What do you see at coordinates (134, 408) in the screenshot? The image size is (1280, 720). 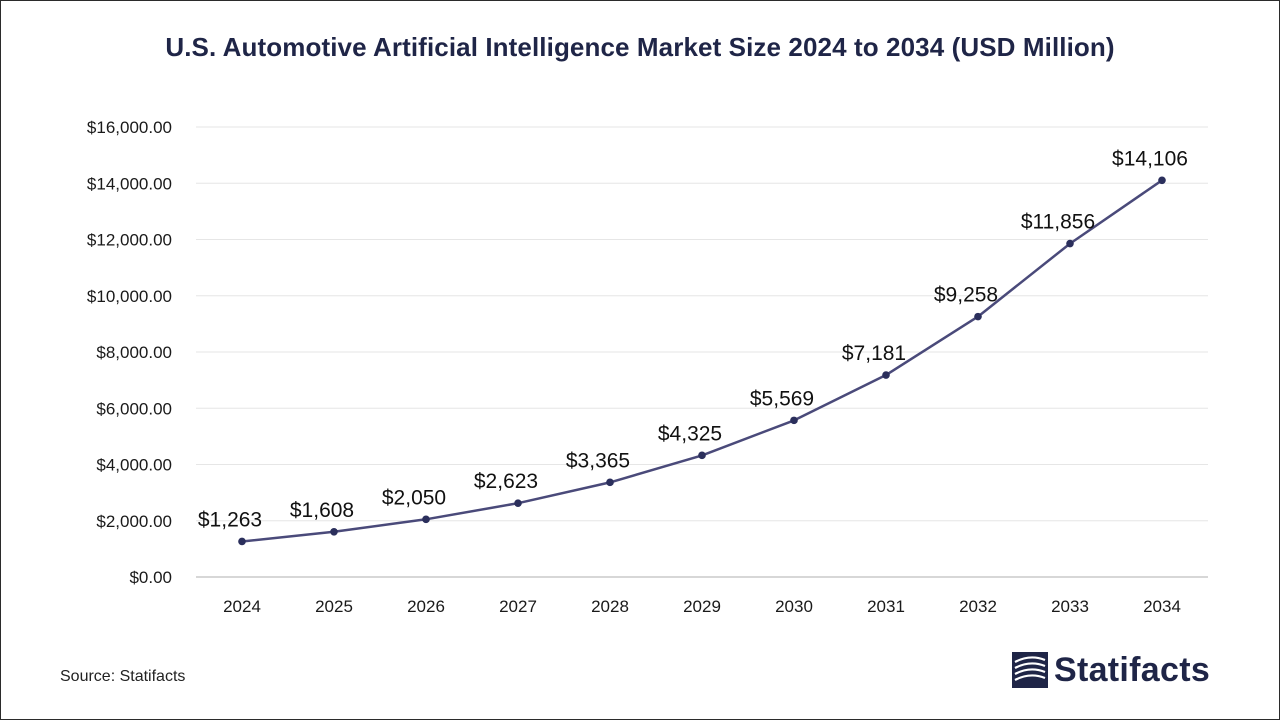 I see `y-tick-label: $6,000.00` at bounding box center [134, 408].